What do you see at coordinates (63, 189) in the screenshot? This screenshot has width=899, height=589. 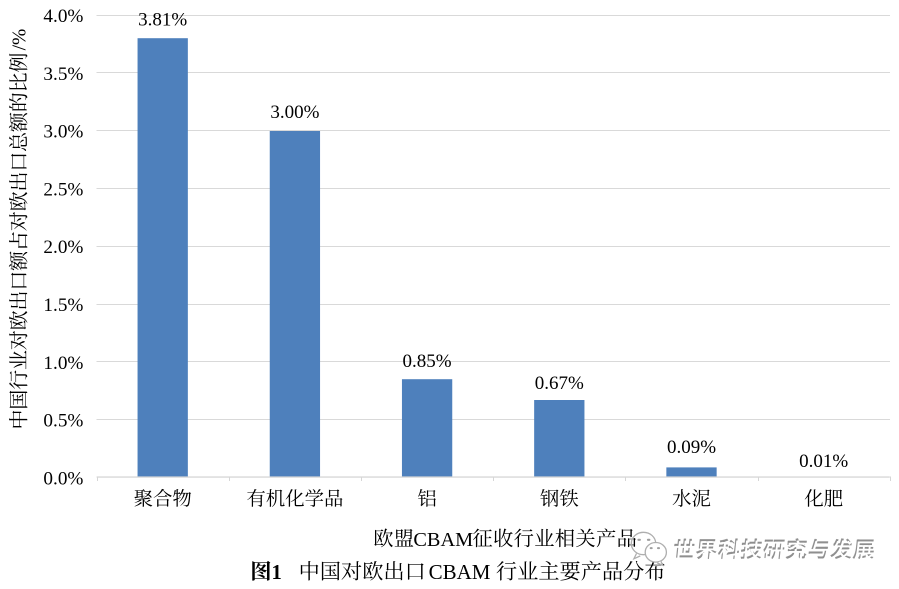 I see `svg-text: 2.5%` at bounding box center [63, 189].